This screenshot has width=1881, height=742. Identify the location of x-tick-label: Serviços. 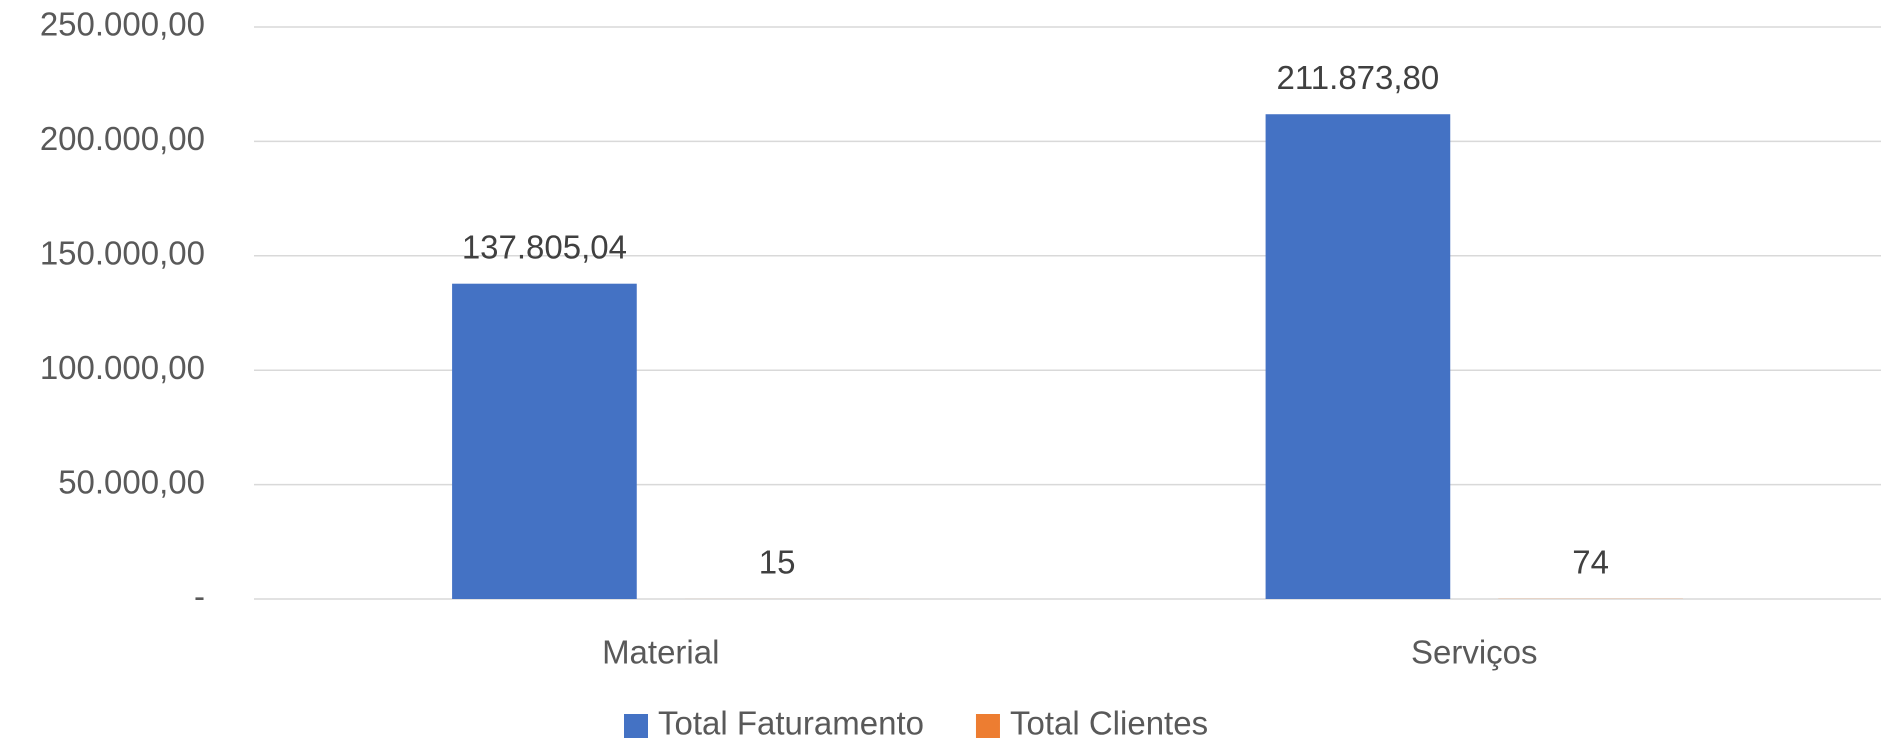
(1474, 652).